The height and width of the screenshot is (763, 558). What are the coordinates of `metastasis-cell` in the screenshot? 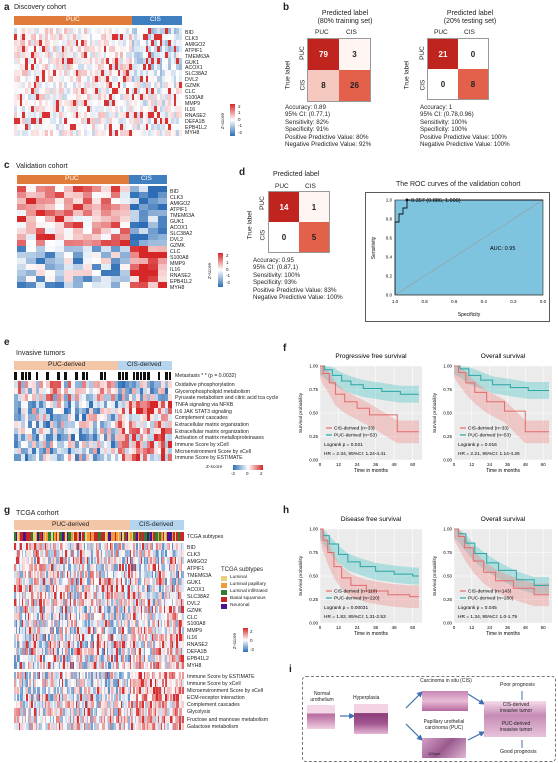 It's located at (109, 376).